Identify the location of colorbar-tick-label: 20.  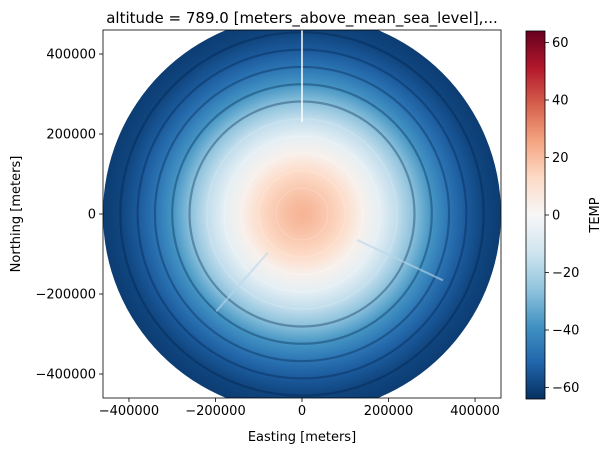
(560, 158).